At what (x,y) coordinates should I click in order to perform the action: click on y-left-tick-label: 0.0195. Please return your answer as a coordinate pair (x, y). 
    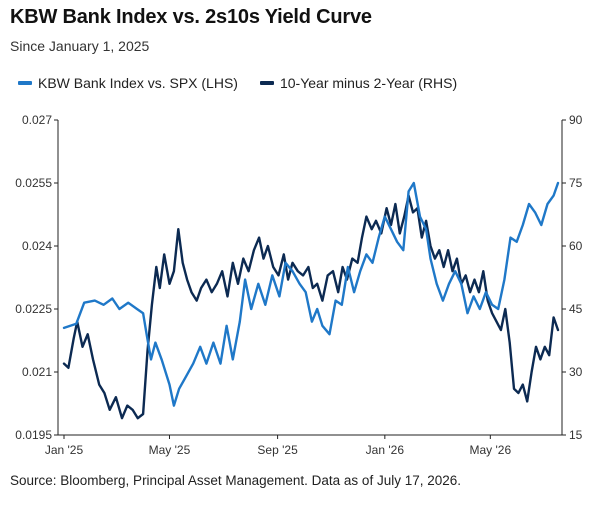
    Looking at the image, I should click on (33, 435).